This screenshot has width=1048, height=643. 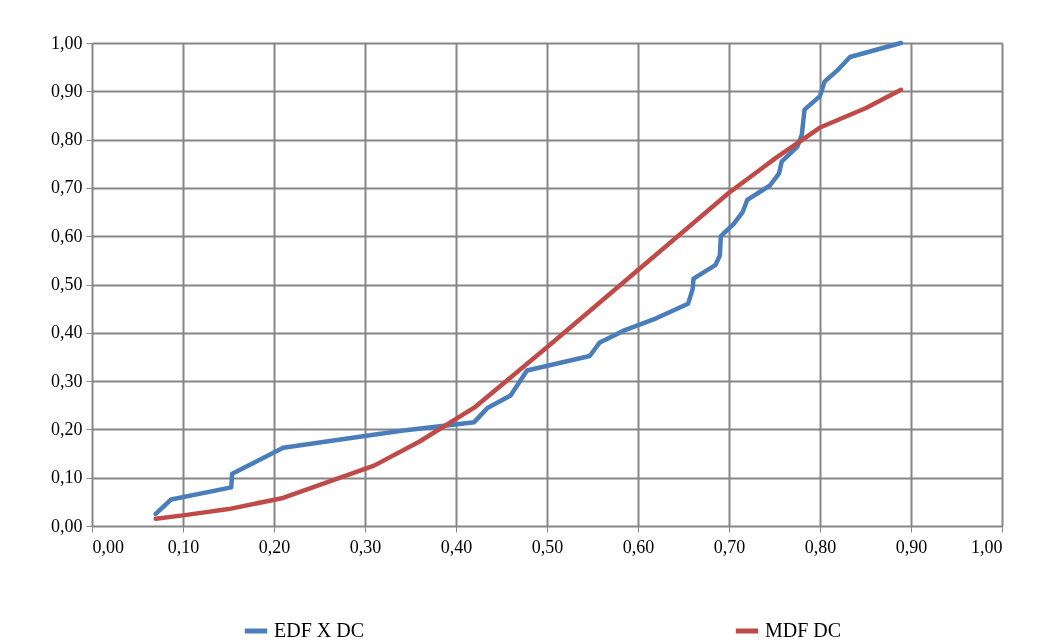 I want to click on y-tick-label: 0,00, so click(x=67, y=525).